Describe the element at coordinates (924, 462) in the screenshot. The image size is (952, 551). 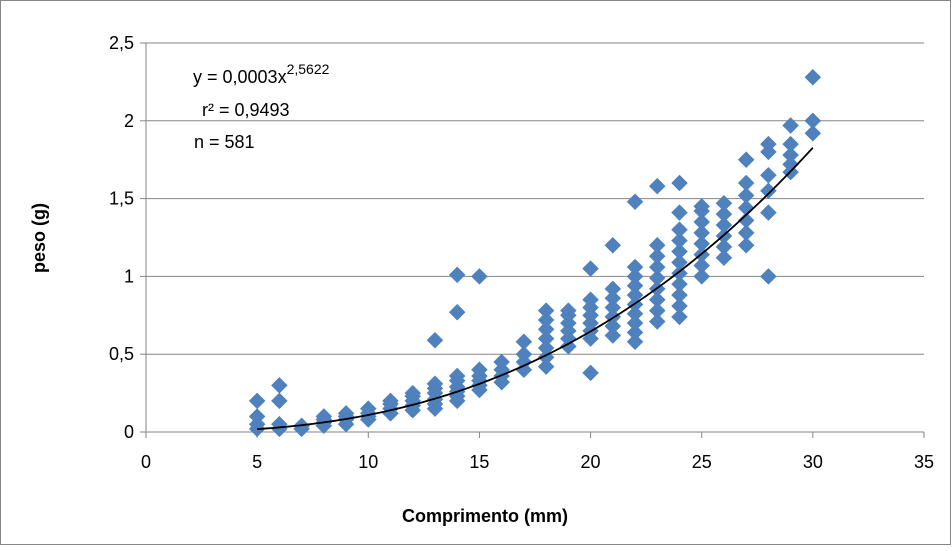
I see `x-tick-label: 35` at that location.